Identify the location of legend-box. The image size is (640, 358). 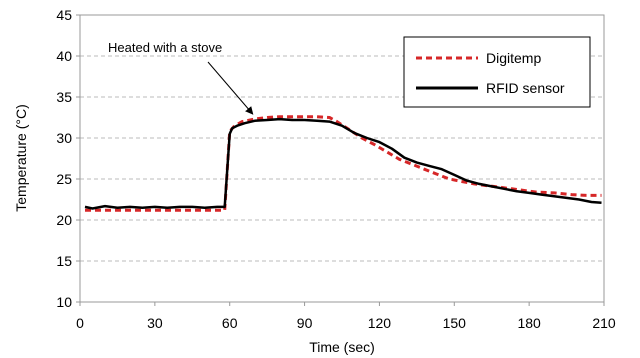
(497, 72).